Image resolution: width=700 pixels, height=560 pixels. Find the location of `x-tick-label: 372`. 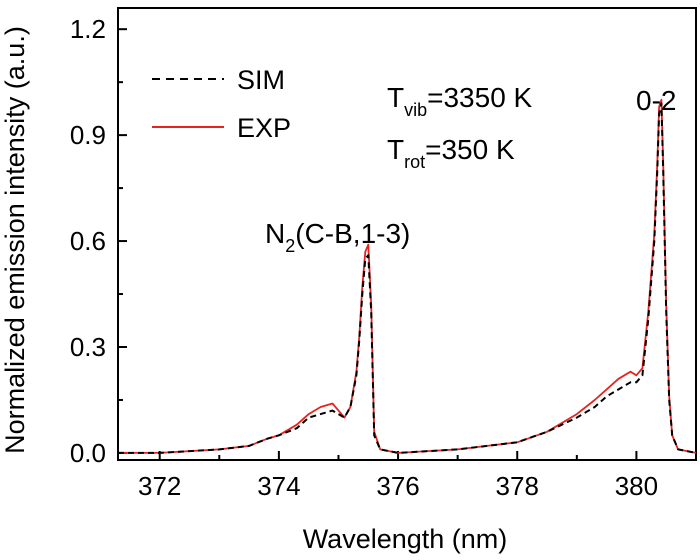

x-tick-label: 372 is located at coordinates (159, 486).